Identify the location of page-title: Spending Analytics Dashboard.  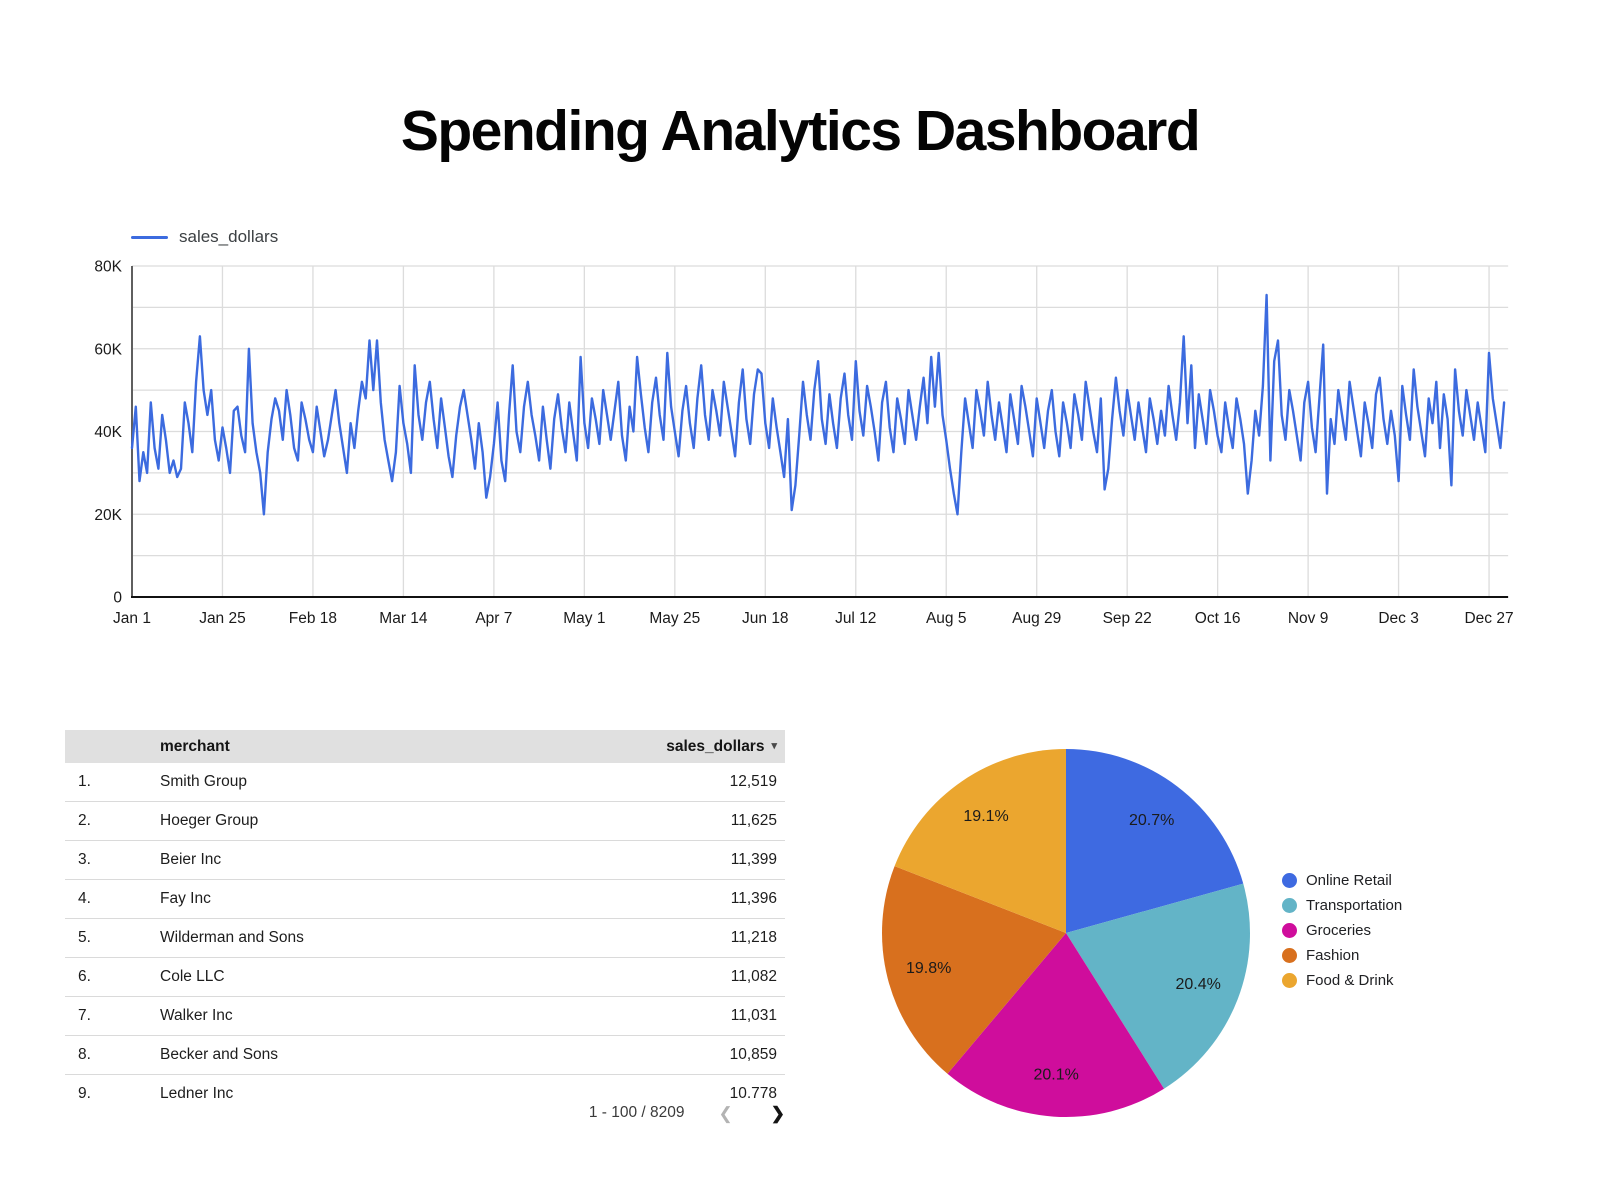
(800, 131).